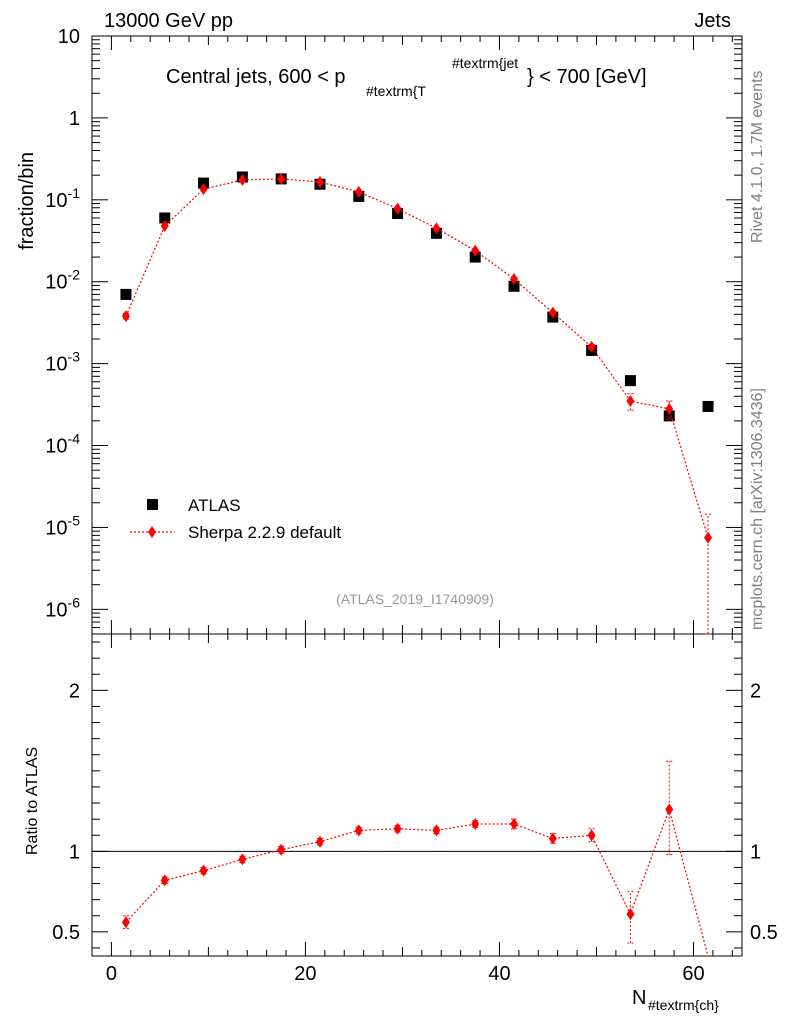 This screenshot has width=786, height=1024. What do you see at coordinates (485, 63) in the screenshot?
I see `plot-title-superscript: #textrm{jet` at bounding box center [485, 63].